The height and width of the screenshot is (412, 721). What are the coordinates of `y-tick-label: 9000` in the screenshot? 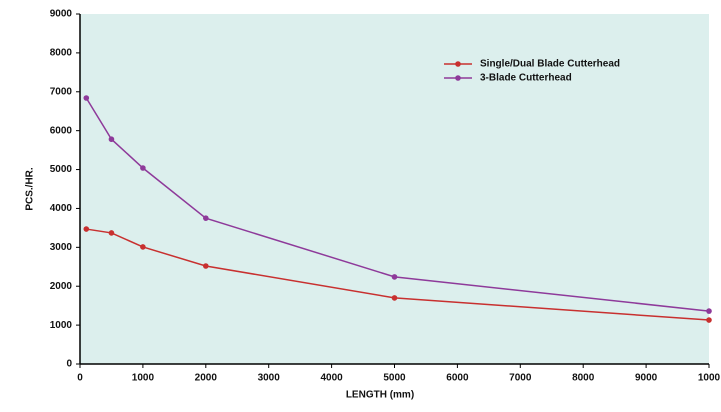 It's located at (61, 14).